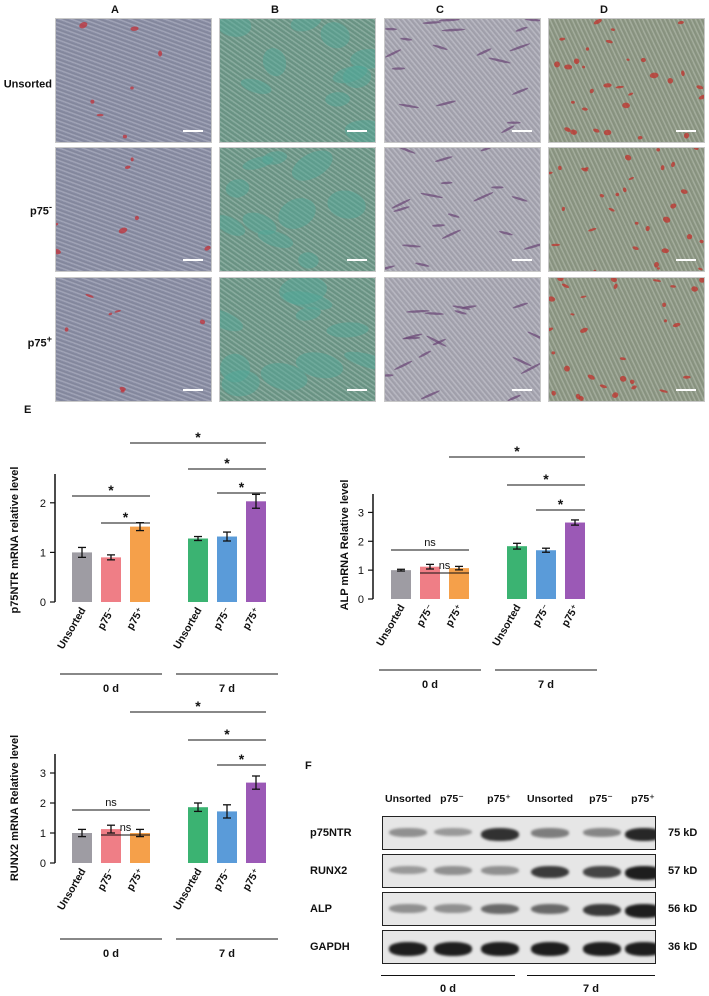  I want to click on row-label-p75-negative: p75-, so click(40, 210).